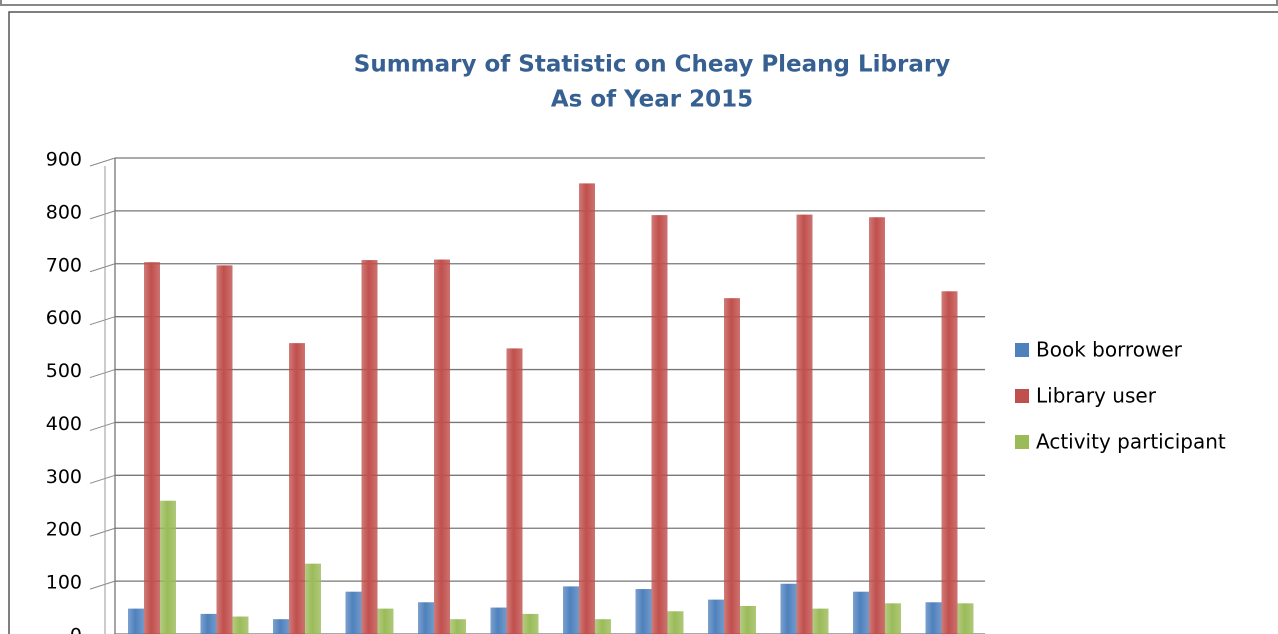  What do you see at coordinates (64, 530) in the screenshot?
I see `y-tick-label: 200` at bounding box center [64, 530].